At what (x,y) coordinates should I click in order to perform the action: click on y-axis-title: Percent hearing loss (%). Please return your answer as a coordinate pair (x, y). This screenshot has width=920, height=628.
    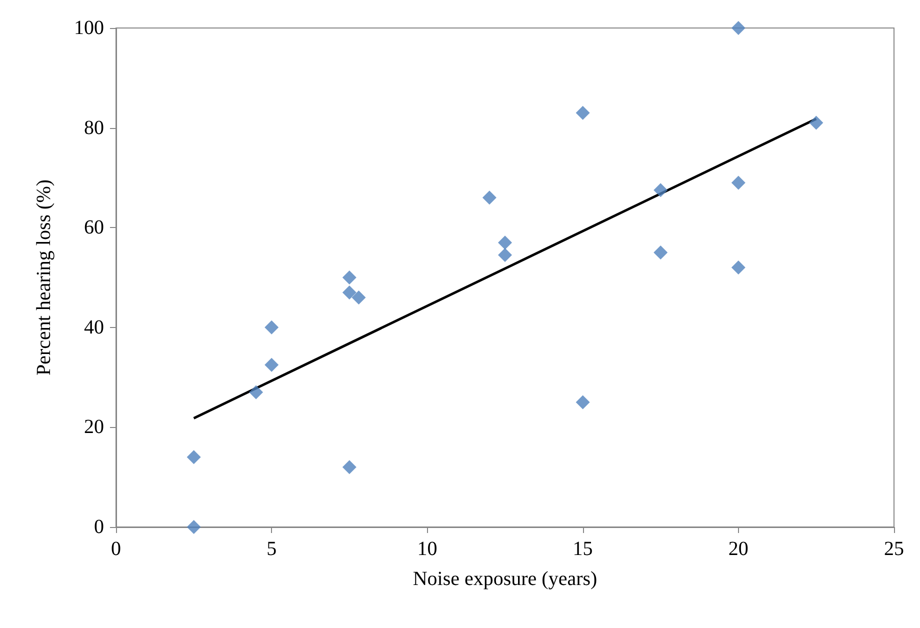
    Looking at the image, I should click on (44, 277).